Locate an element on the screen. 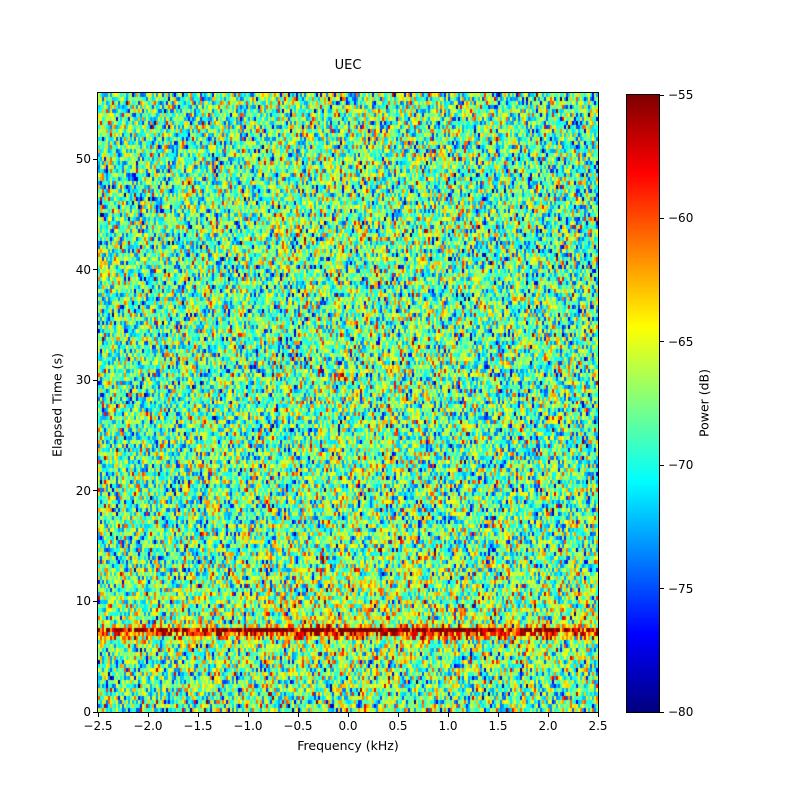 Image resolution: width=800 pixels, height=800 pixels. colorbar is located at coordinates (643, 403).